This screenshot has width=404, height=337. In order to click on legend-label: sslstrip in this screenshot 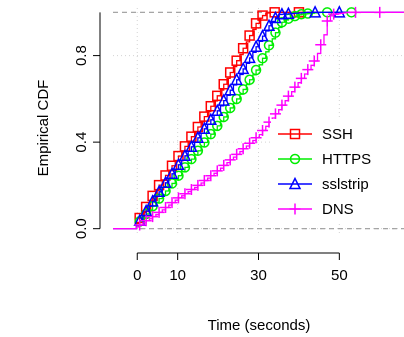, I will do `click(345, 184)`.